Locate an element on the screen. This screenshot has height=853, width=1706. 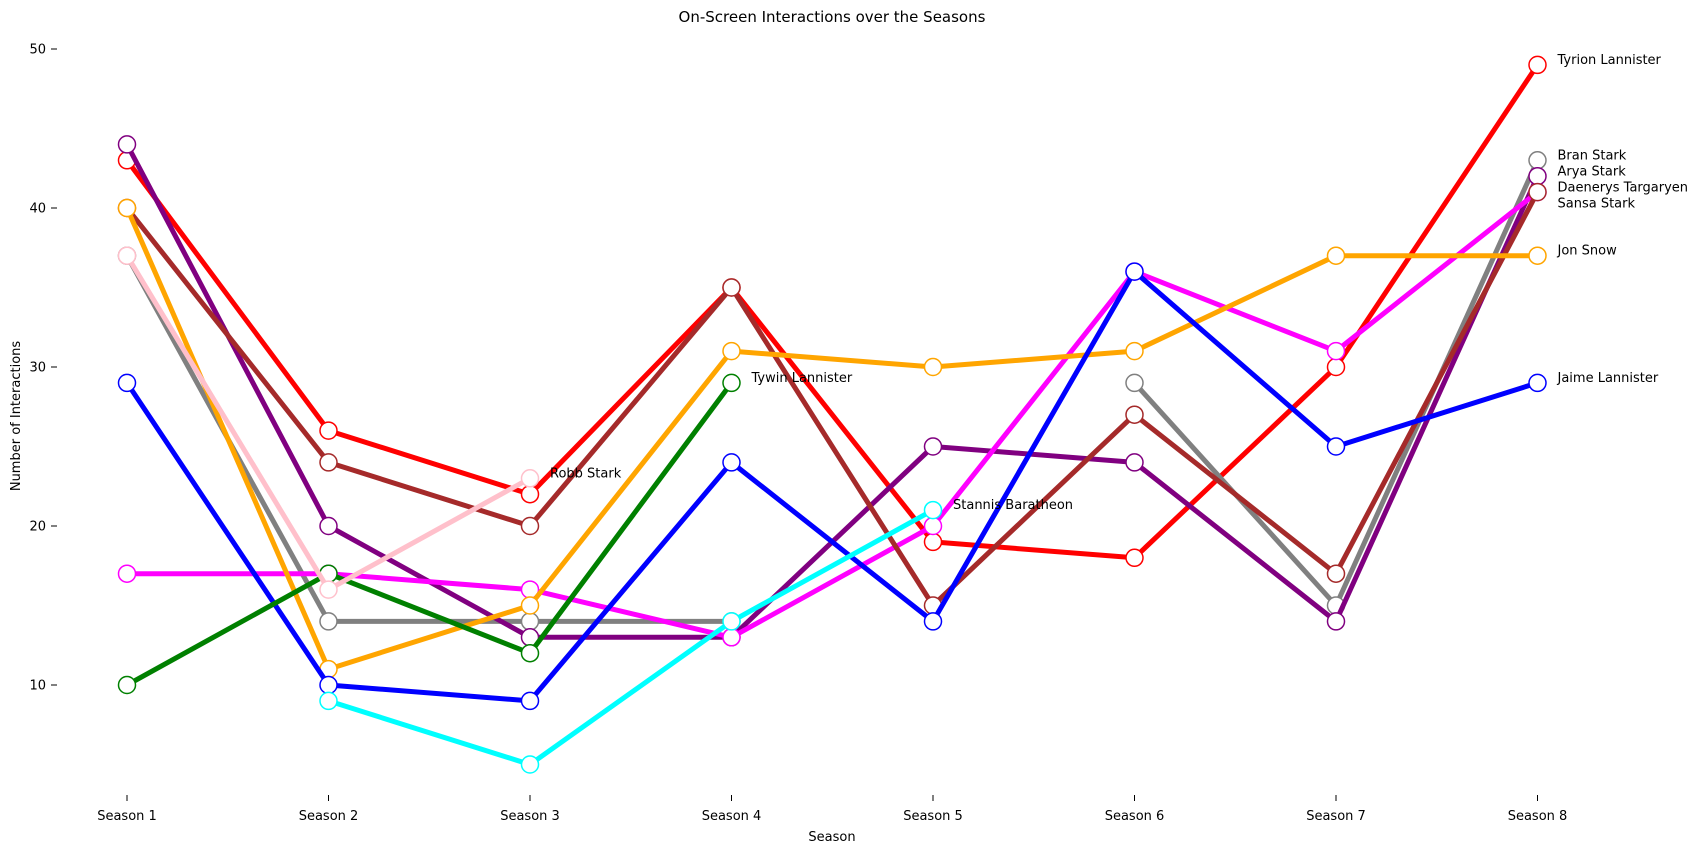
series-label: Daenerys Targaryen is located at coordinates (1623, 187).